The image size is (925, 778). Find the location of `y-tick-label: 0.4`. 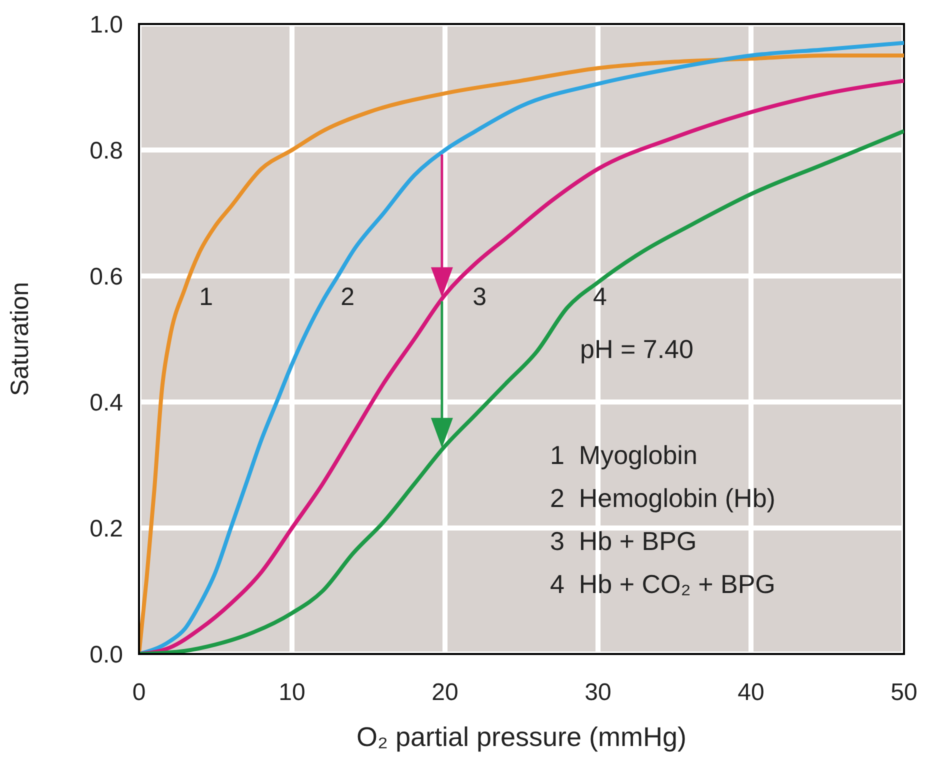

y-tick-label: 0.4 is located at coordinates (106, 403).